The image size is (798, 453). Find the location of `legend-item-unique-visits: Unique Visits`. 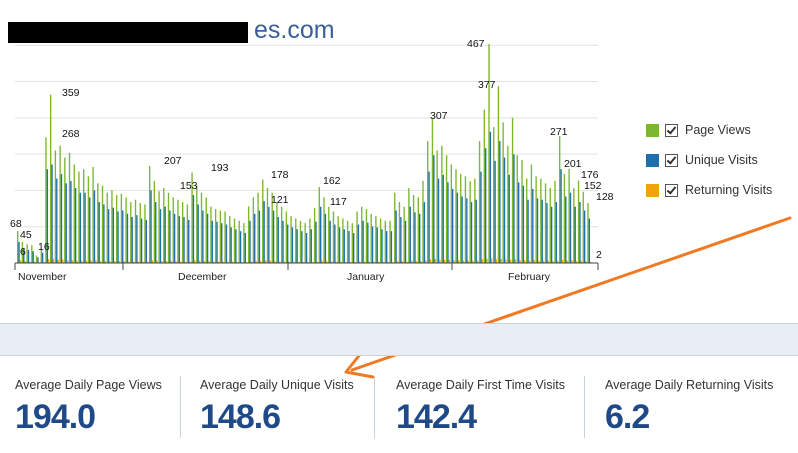

legend-item-unique-visits: Unique Visits is located at coordinates (709, 160).